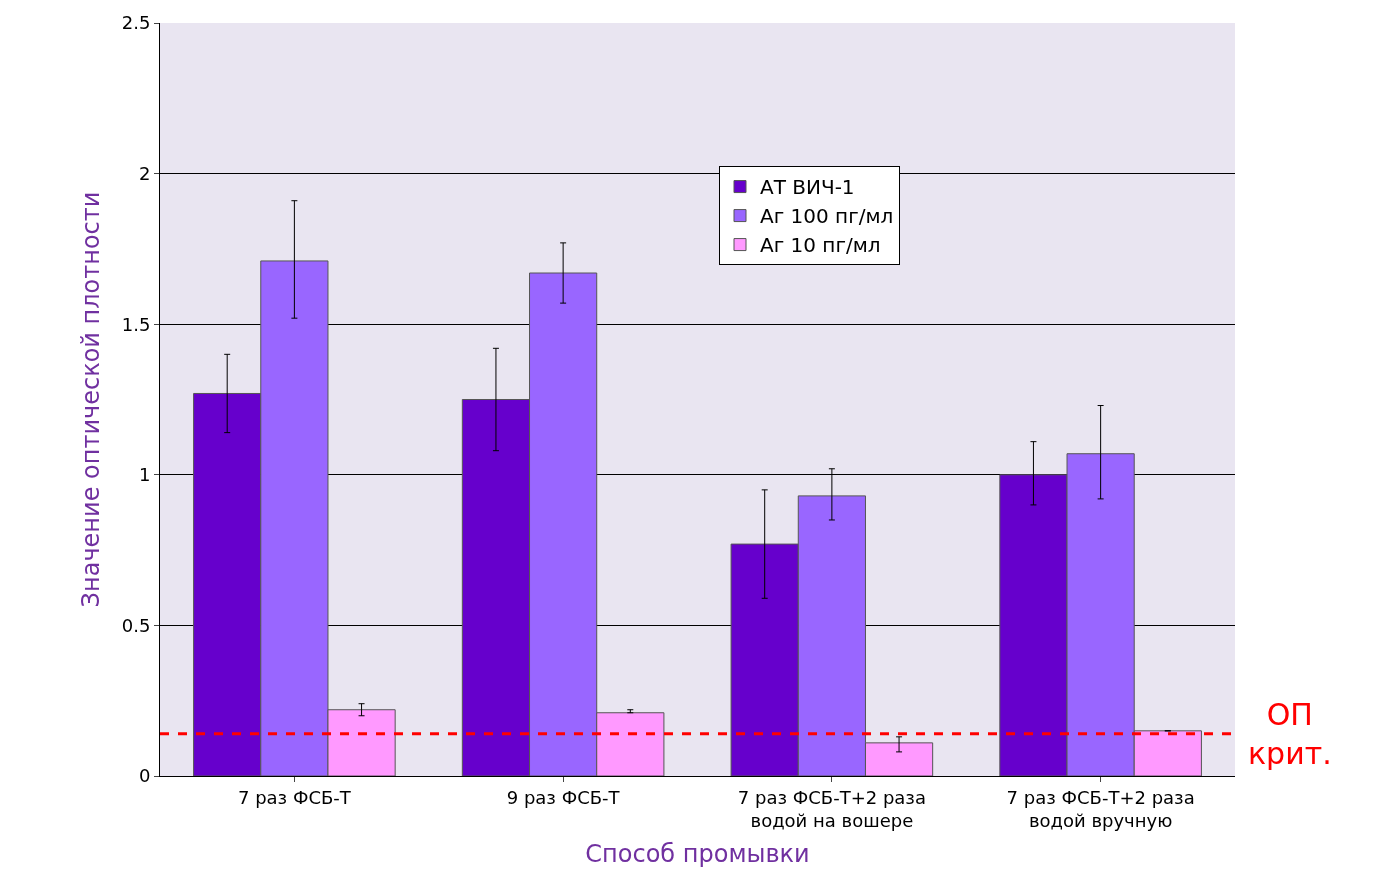 This screenshot has width=1385, height=886. What do you see at coordinates (807, 187) in the screenshot?
I see `legend-label: АТ ВИЧ-1` at bounding box center [807, 187].